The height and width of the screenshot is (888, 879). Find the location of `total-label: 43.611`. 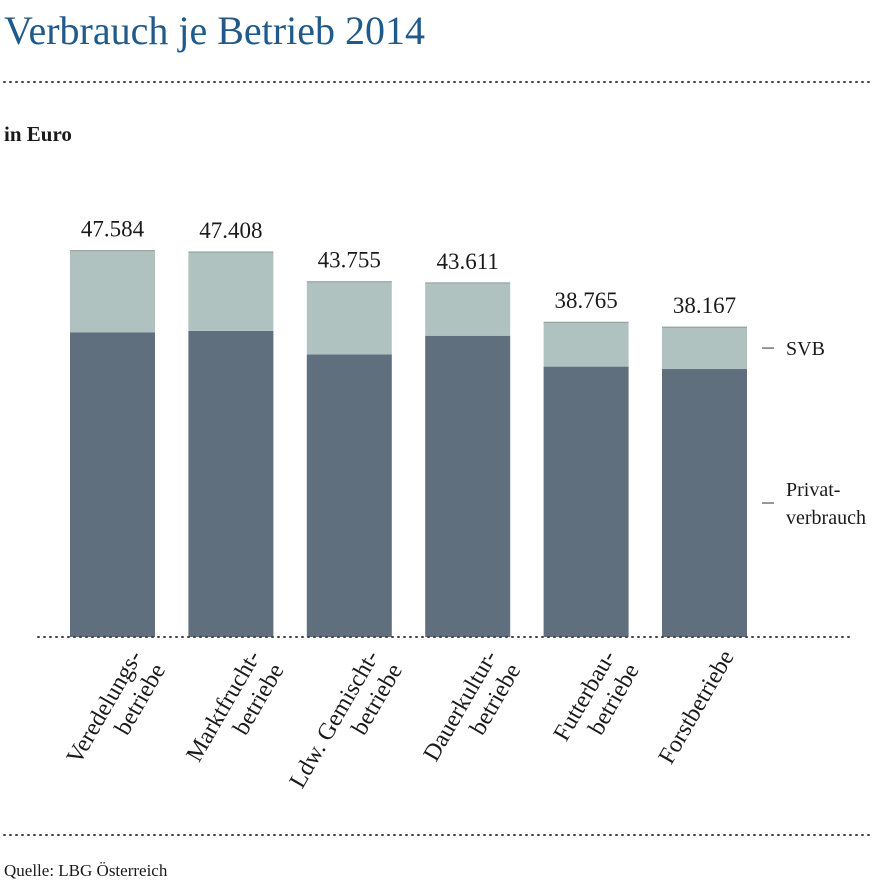

total-label: 43.611 is located at coordinates (467, 261).